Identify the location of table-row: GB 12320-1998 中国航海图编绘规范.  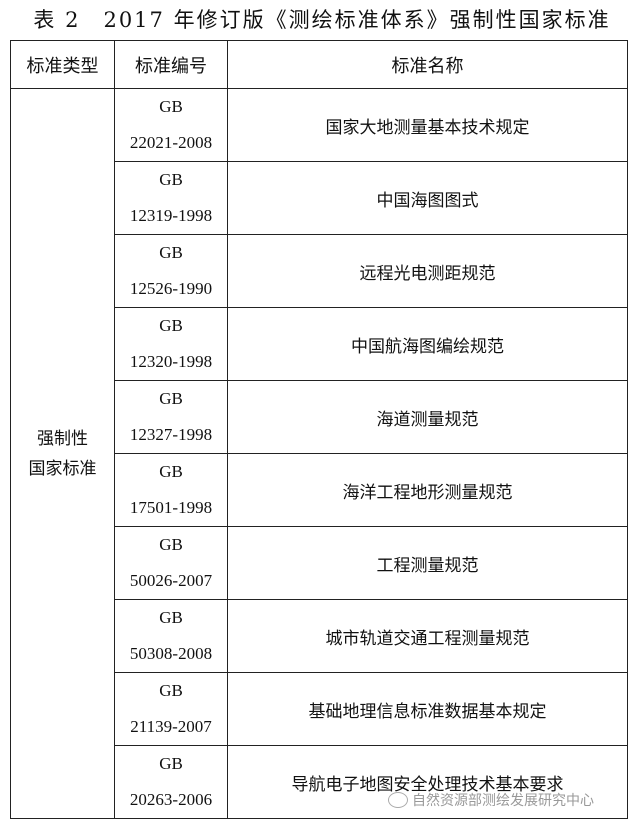
(319, 344).